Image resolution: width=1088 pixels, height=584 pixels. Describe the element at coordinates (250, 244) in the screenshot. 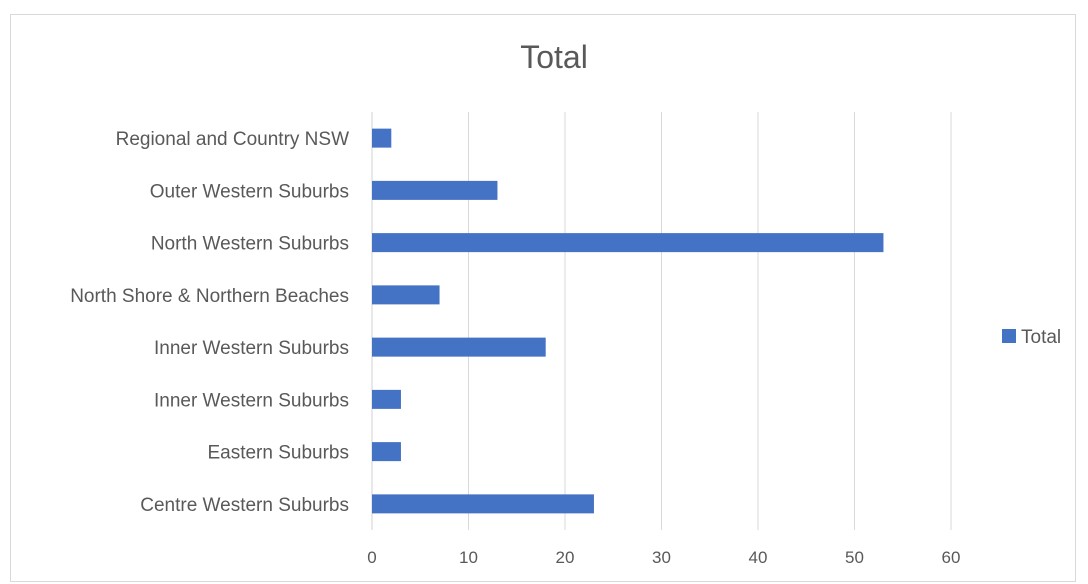

I see `category-label: North Western Suburbs` at that location.